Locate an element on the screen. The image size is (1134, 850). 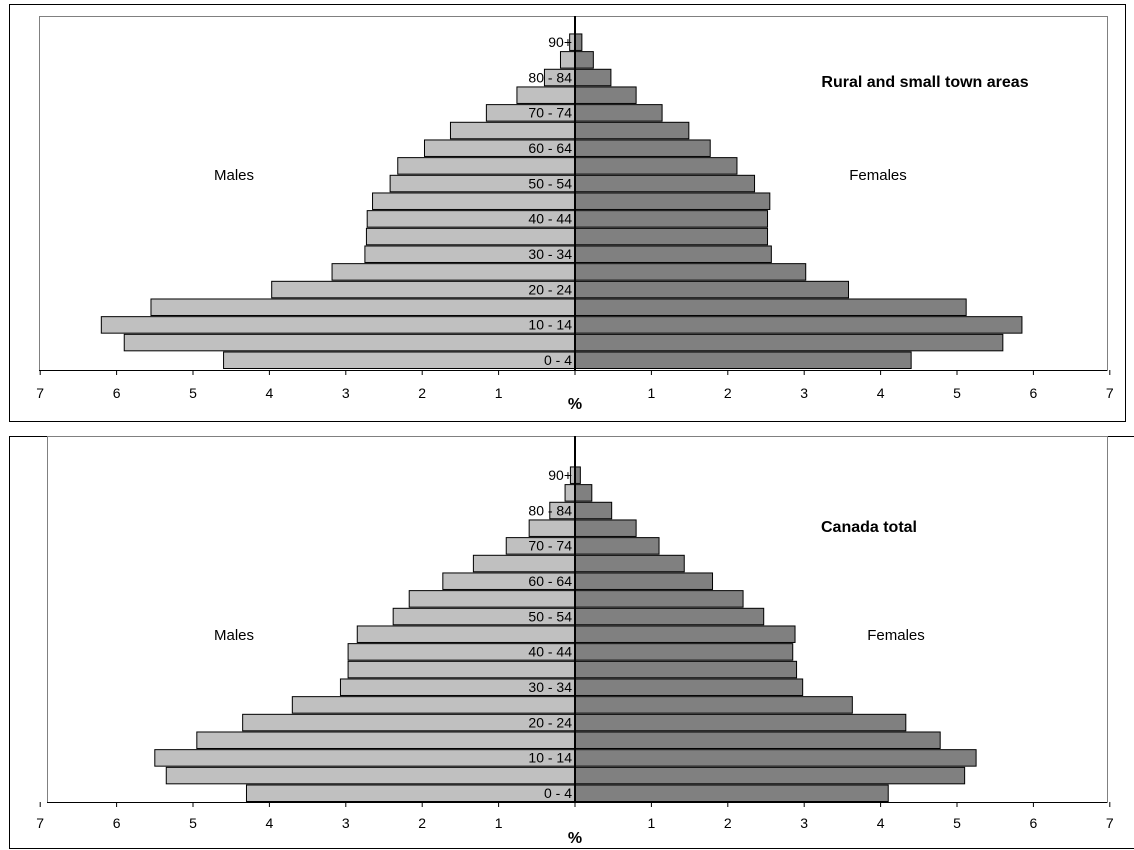
chart-title: Canada total is located at coordinates (869, 527).